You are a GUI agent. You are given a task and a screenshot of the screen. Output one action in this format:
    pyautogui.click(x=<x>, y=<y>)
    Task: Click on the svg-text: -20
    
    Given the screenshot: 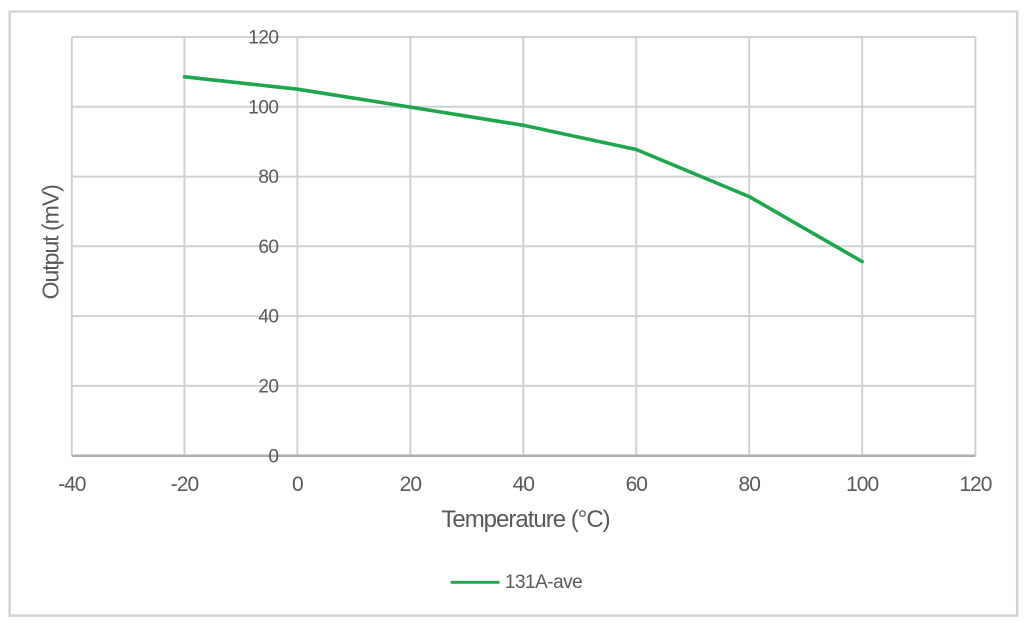 What is the action you would take?
    pyautogui.click(x=185, y=484)
    